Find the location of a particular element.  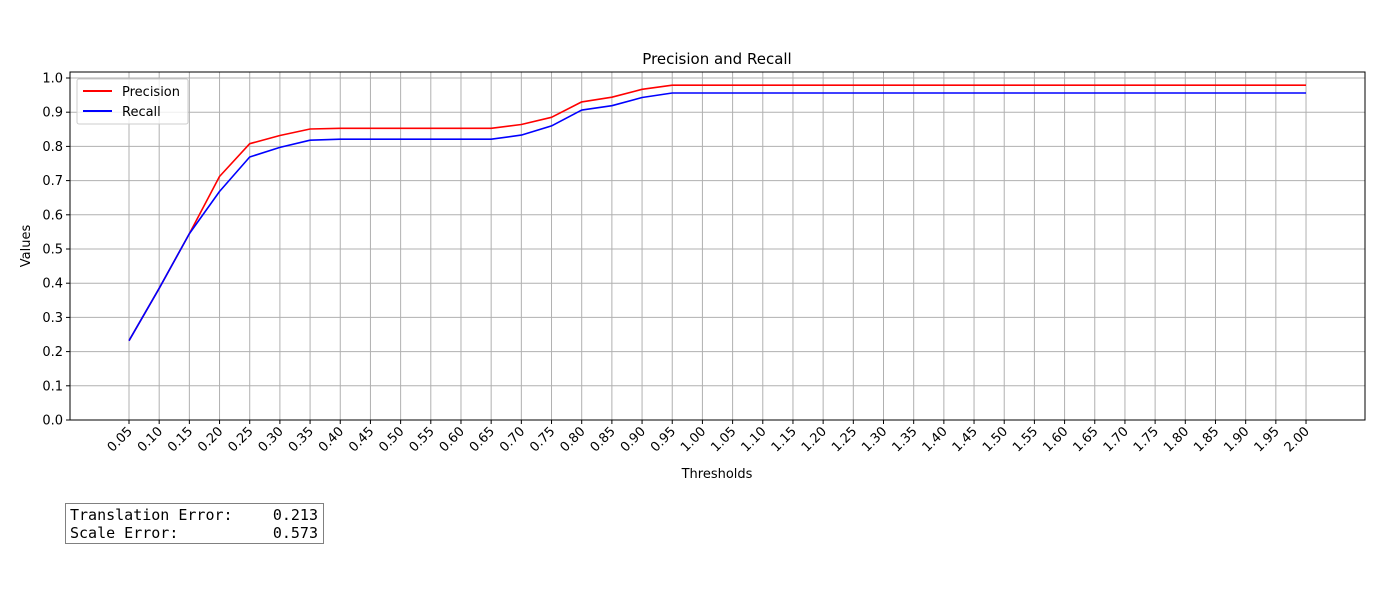

y-tick-label: 0.2 is located at coordinates (52, 352).